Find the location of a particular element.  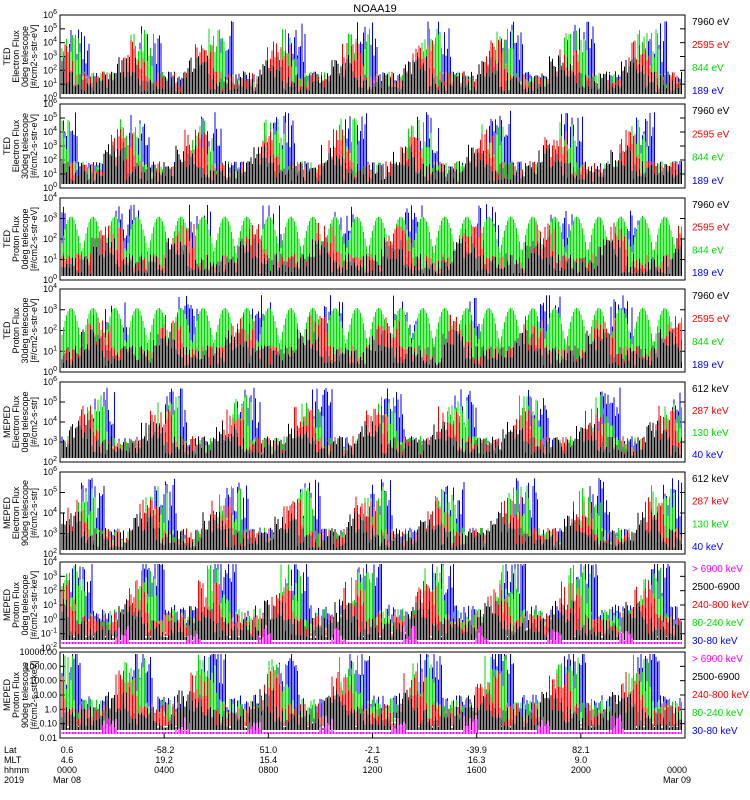

plot-title: NOAA19 is located at coordinates (374, 9).